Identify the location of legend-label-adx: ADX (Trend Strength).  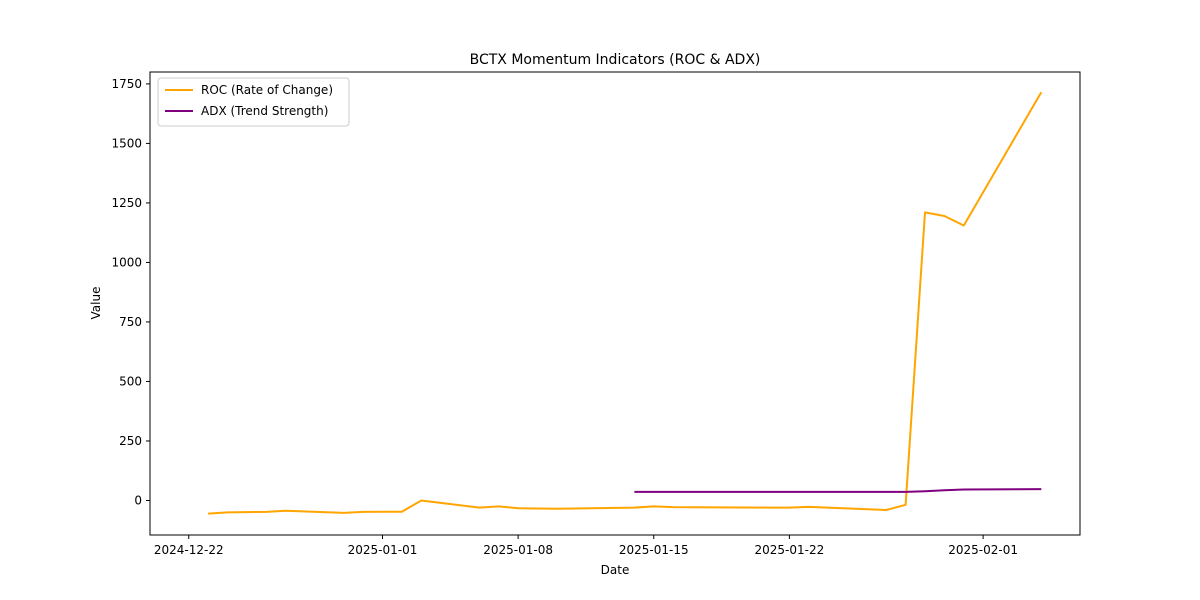
(264, 111).